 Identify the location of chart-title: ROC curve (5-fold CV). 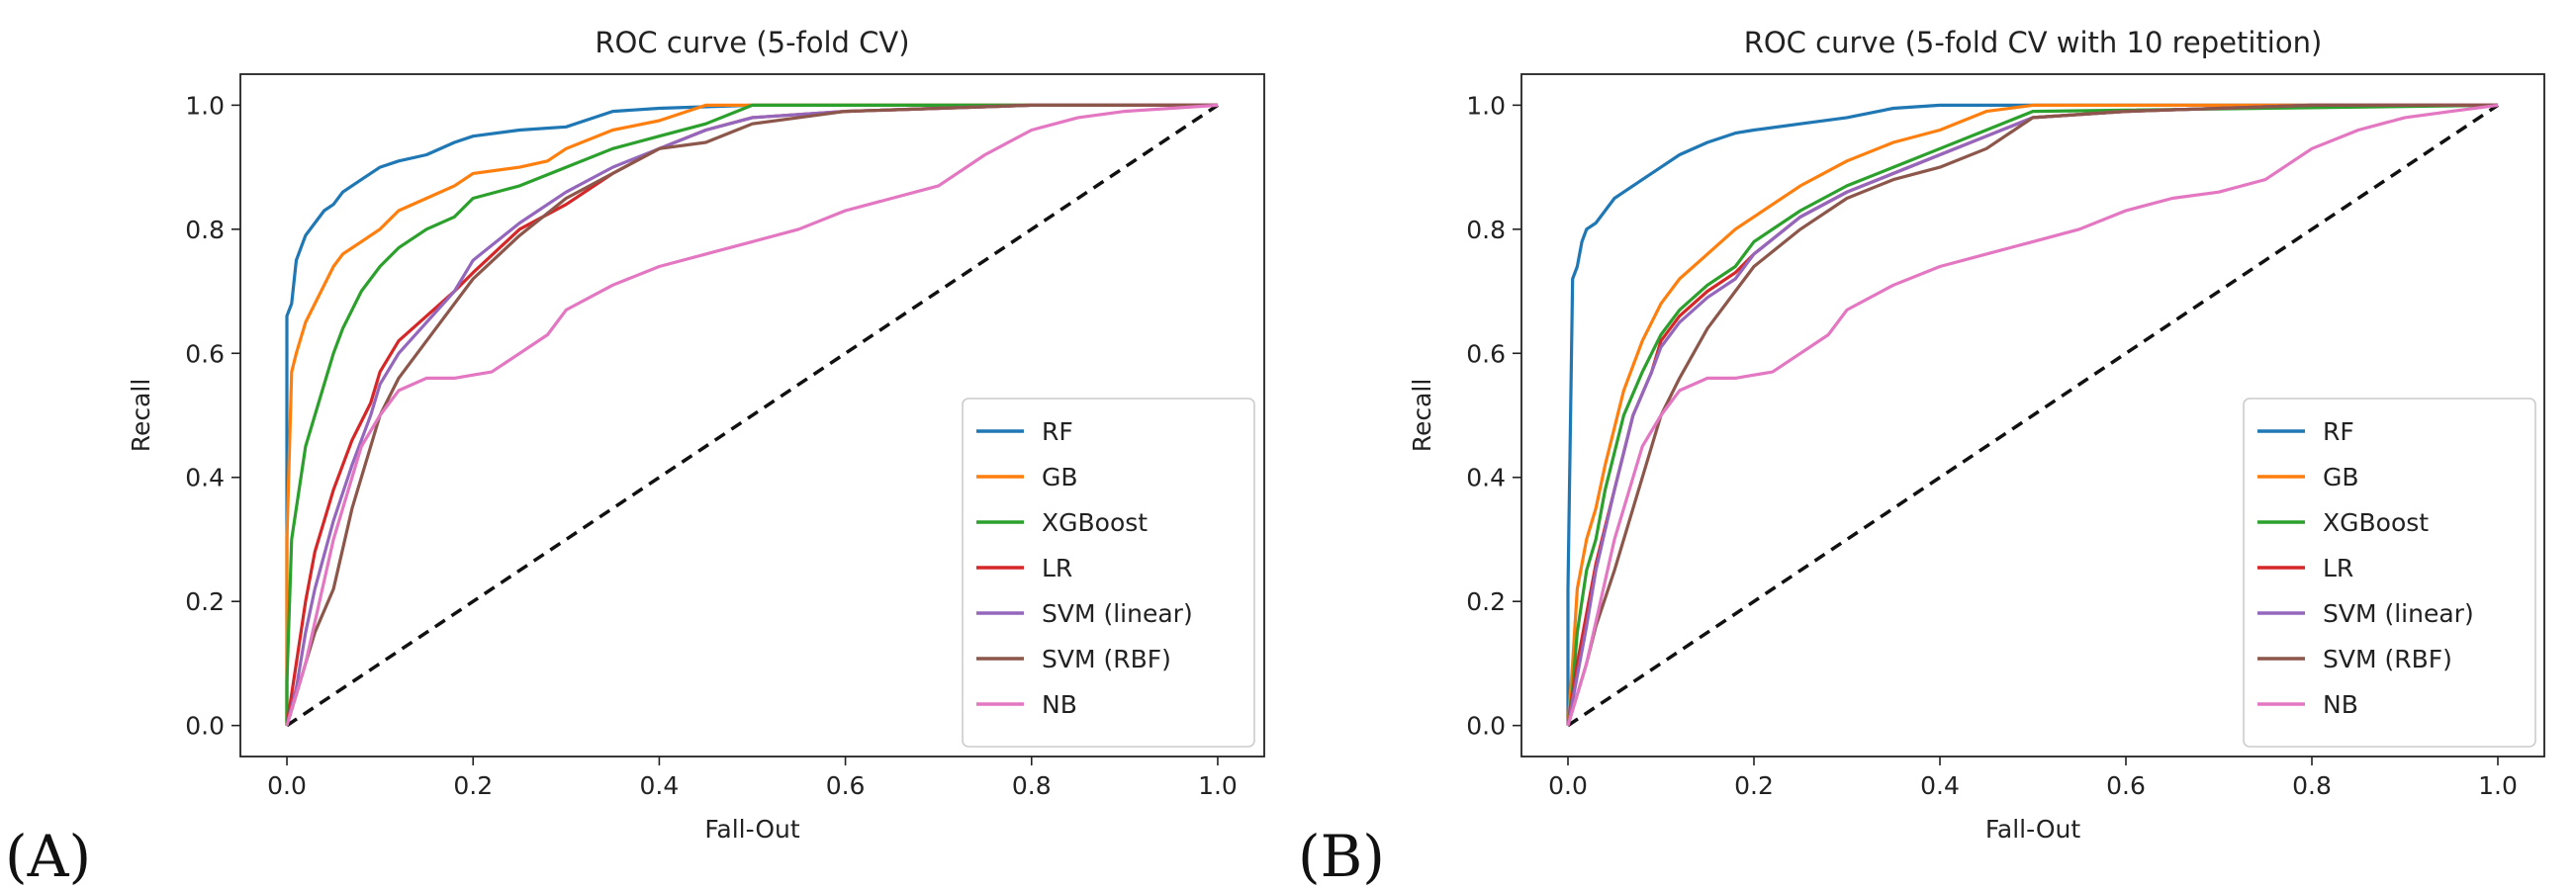
(752, 42).